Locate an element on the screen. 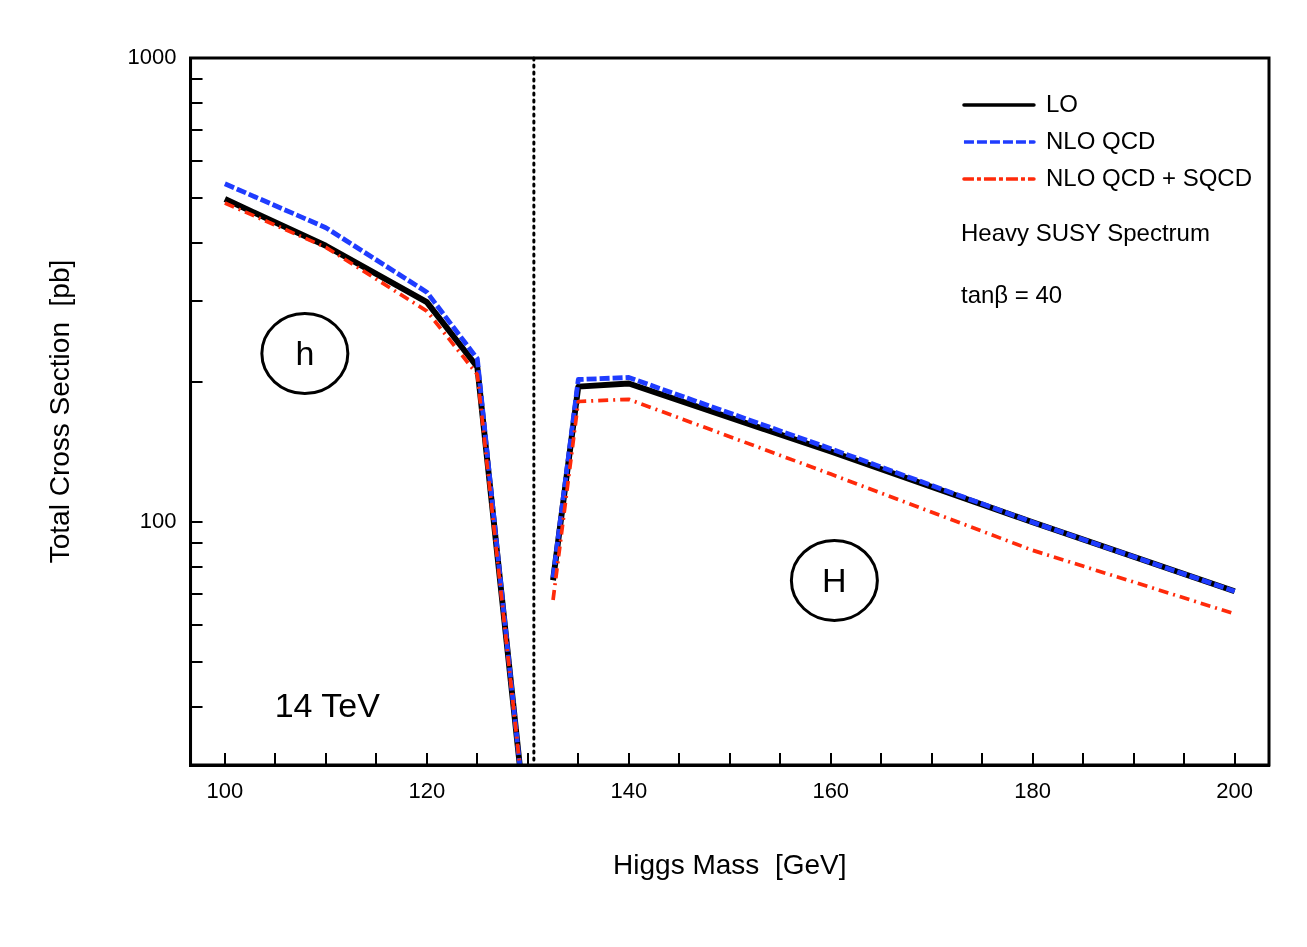 The image size is (1307, 947). annotation: tanβ = 40 is located at coordinates (1011, 294).